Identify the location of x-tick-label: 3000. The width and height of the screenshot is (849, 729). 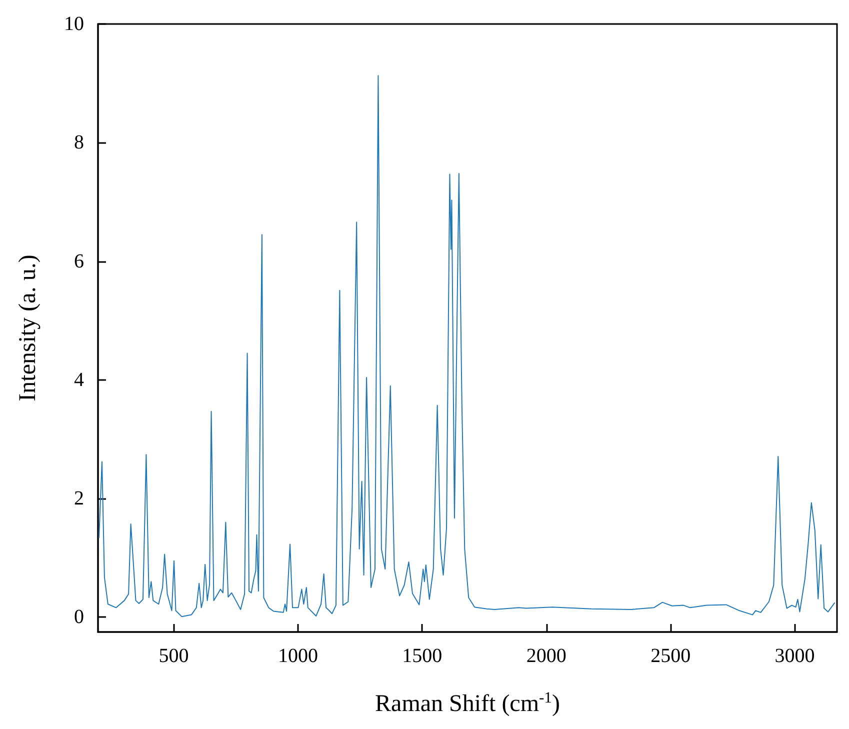
(794, 656).